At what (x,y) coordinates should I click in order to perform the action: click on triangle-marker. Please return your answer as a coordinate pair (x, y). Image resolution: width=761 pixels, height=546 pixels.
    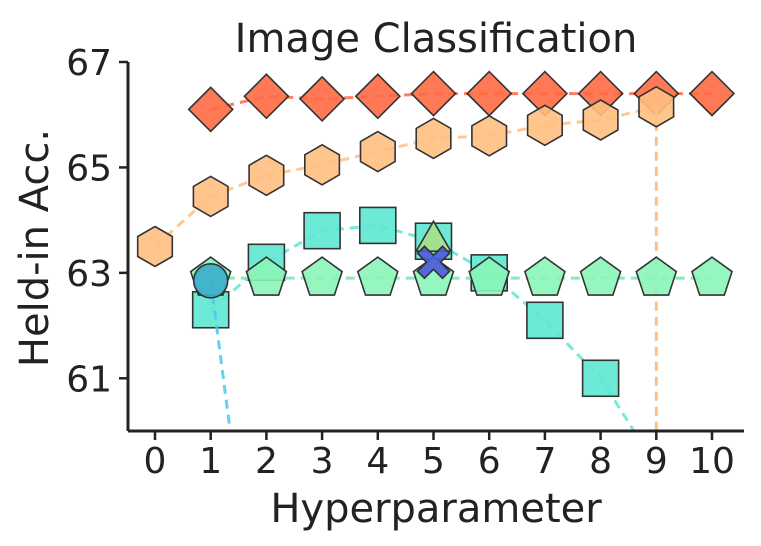
    Looking at the image, I should click on (433, 235).